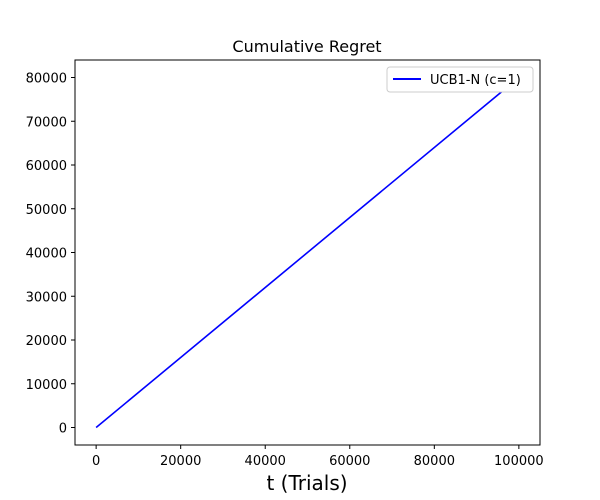  I want to click on x-axis-label: t (Trials), so click(306, 483).